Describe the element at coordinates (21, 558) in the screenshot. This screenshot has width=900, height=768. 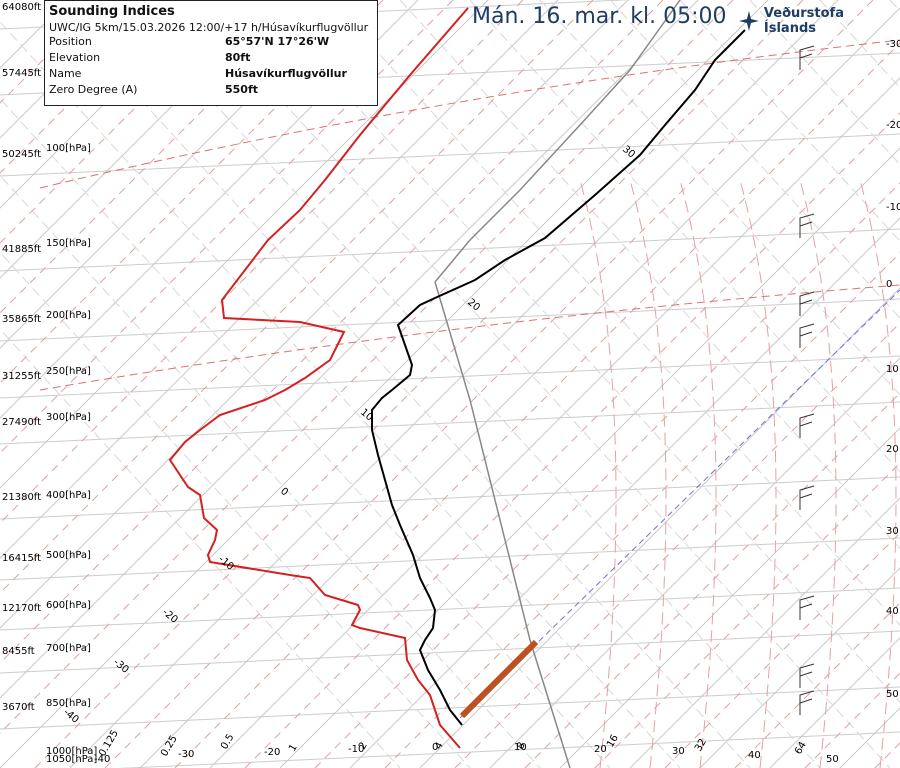
I see `altitude-label: 16415ft` at that location.